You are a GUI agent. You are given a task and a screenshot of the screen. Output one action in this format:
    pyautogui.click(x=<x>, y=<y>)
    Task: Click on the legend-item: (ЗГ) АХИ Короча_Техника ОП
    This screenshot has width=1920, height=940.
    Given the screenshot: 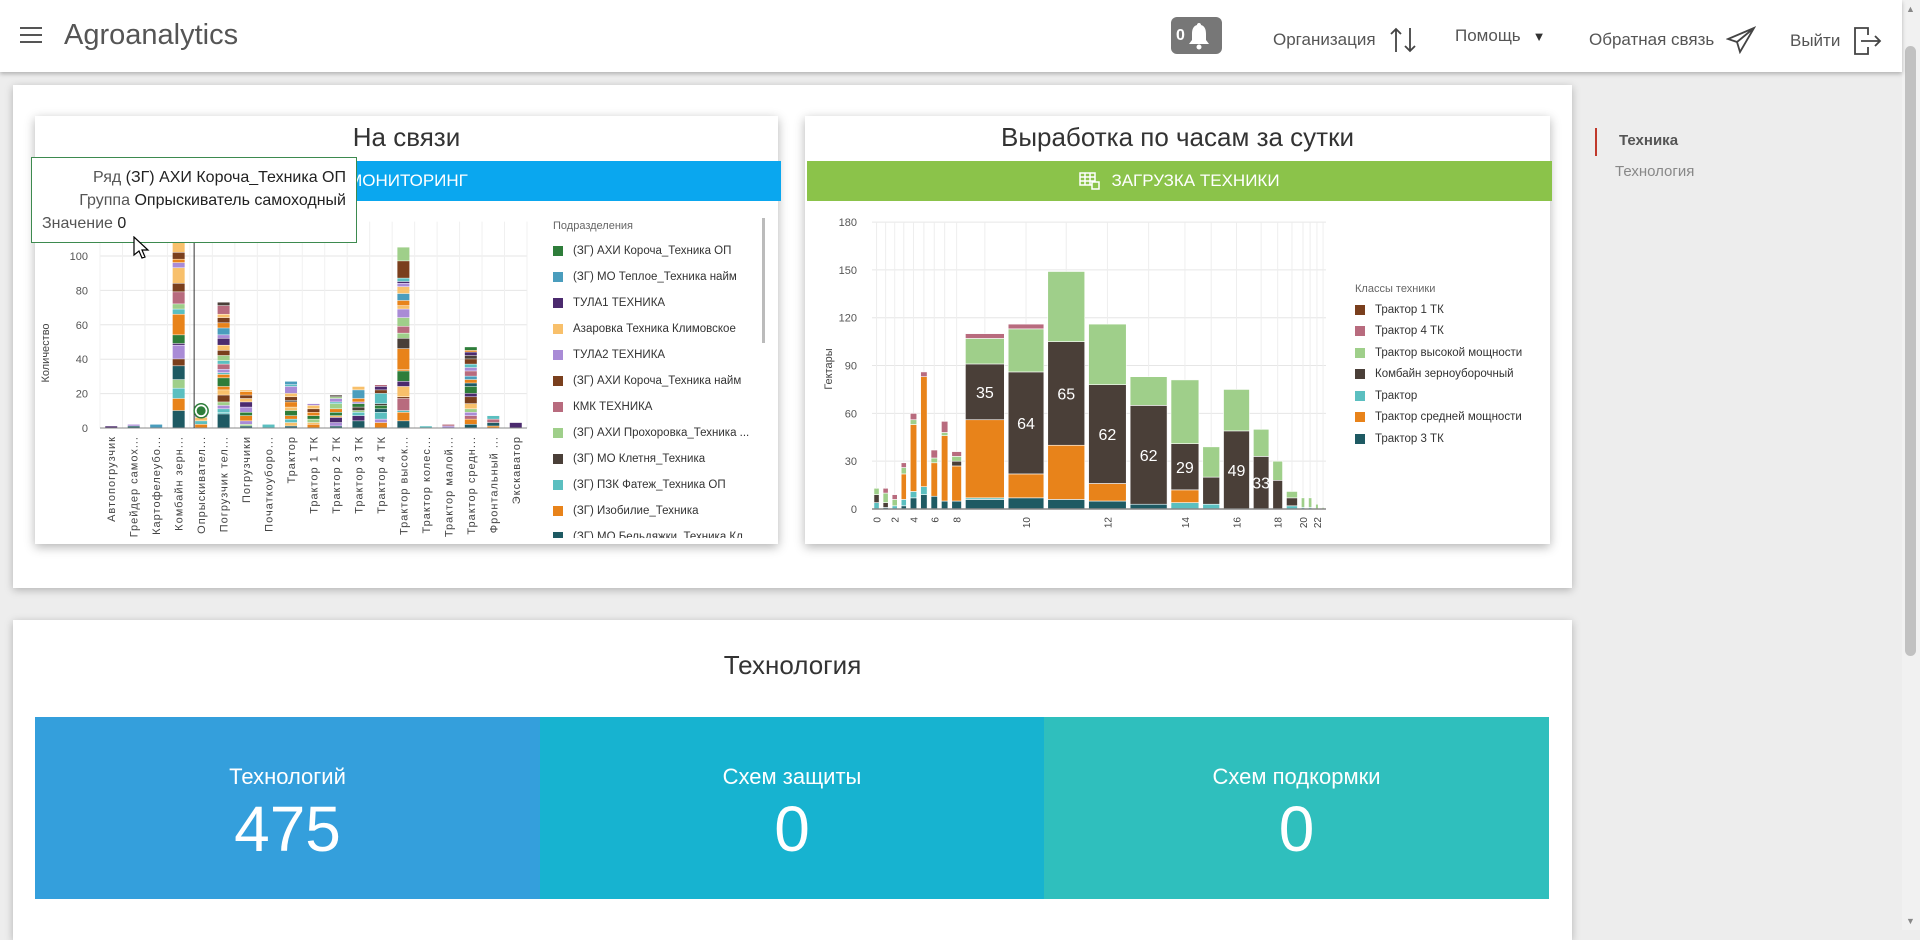 What is the action you would take?
    pyautogui.click(x=658, y=251)
    